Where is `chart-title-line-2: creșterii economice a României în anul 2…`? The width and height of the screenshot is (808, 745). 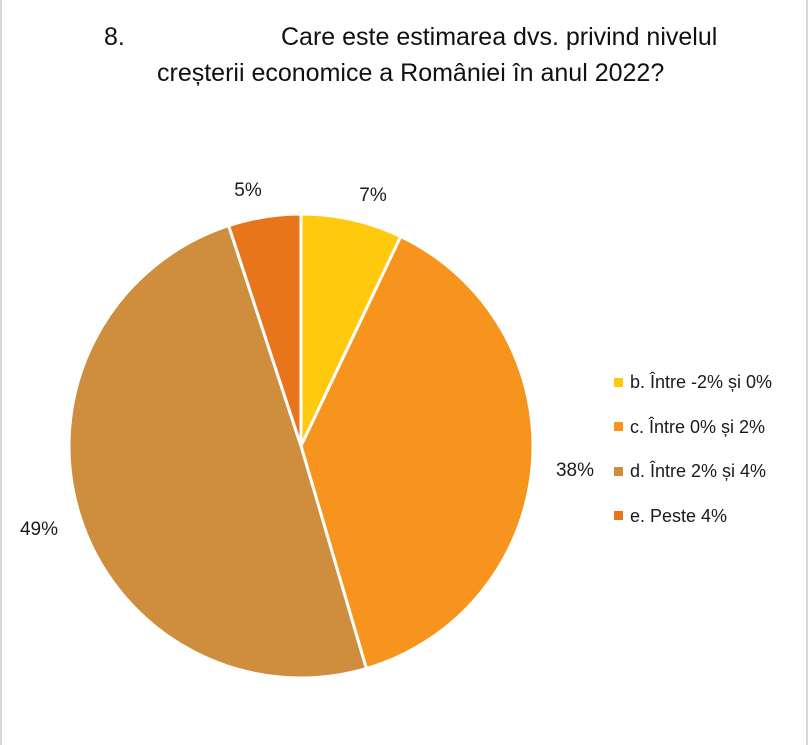
chart-title-line-2: creșterii economice a României în anul 2… is located at coordinates (411, 73).